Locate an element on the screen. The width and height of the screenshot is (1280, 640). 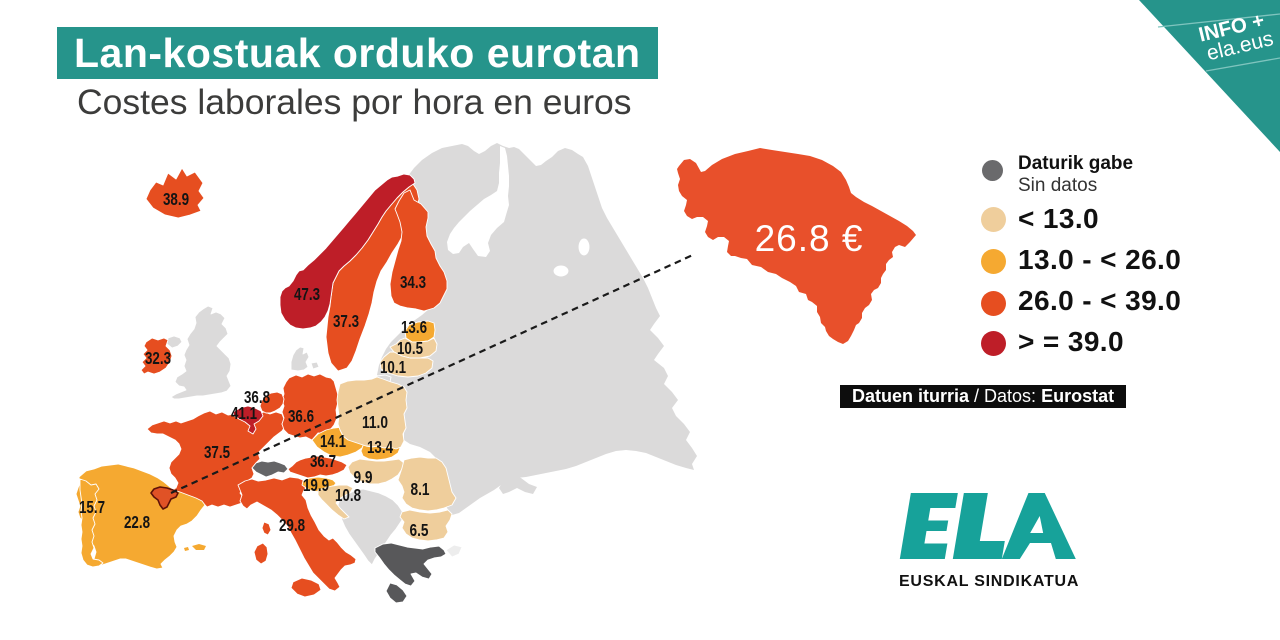
svg-text: 37.3 is located at coordinates (346, 321).